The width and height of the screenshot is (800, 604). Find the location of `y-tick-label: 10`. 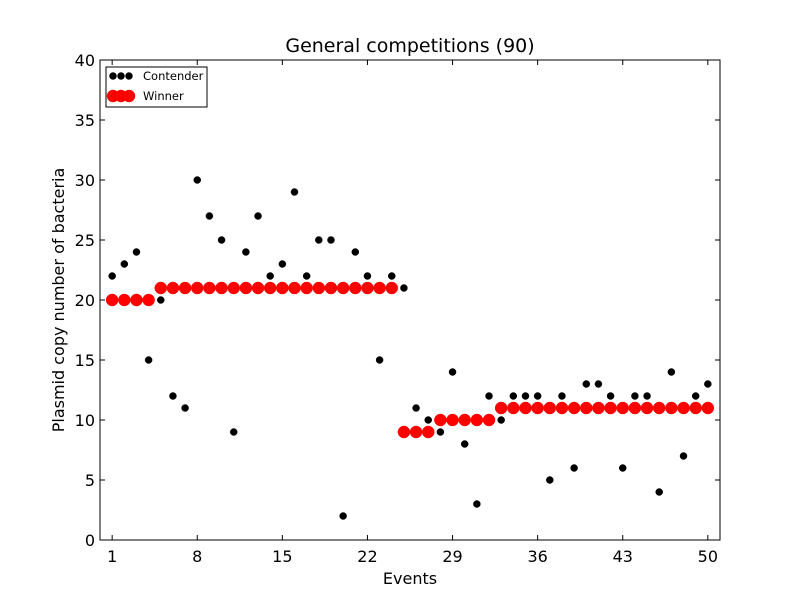

y-tick-label: 10 is located at coordinates (85, 420).